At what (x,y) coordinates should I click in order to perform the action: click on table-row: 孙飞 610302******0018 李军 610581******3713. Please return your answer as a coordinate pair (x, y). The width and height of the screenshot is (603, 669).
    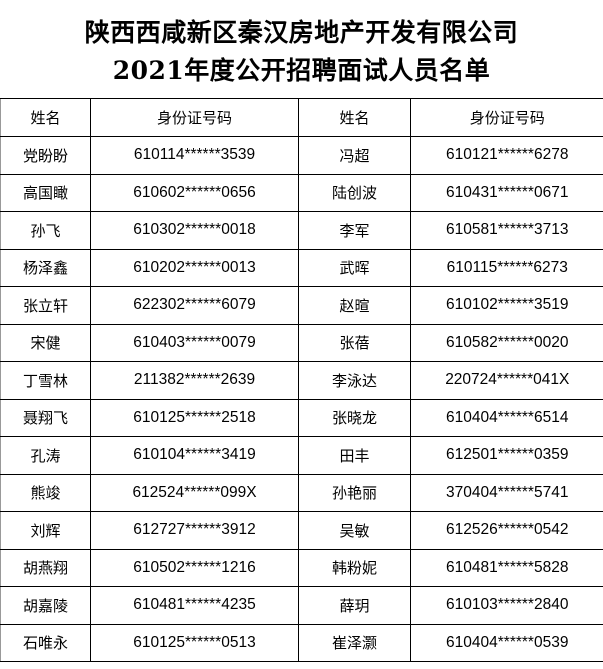
    Looking at the image, I should click on (301, 230).